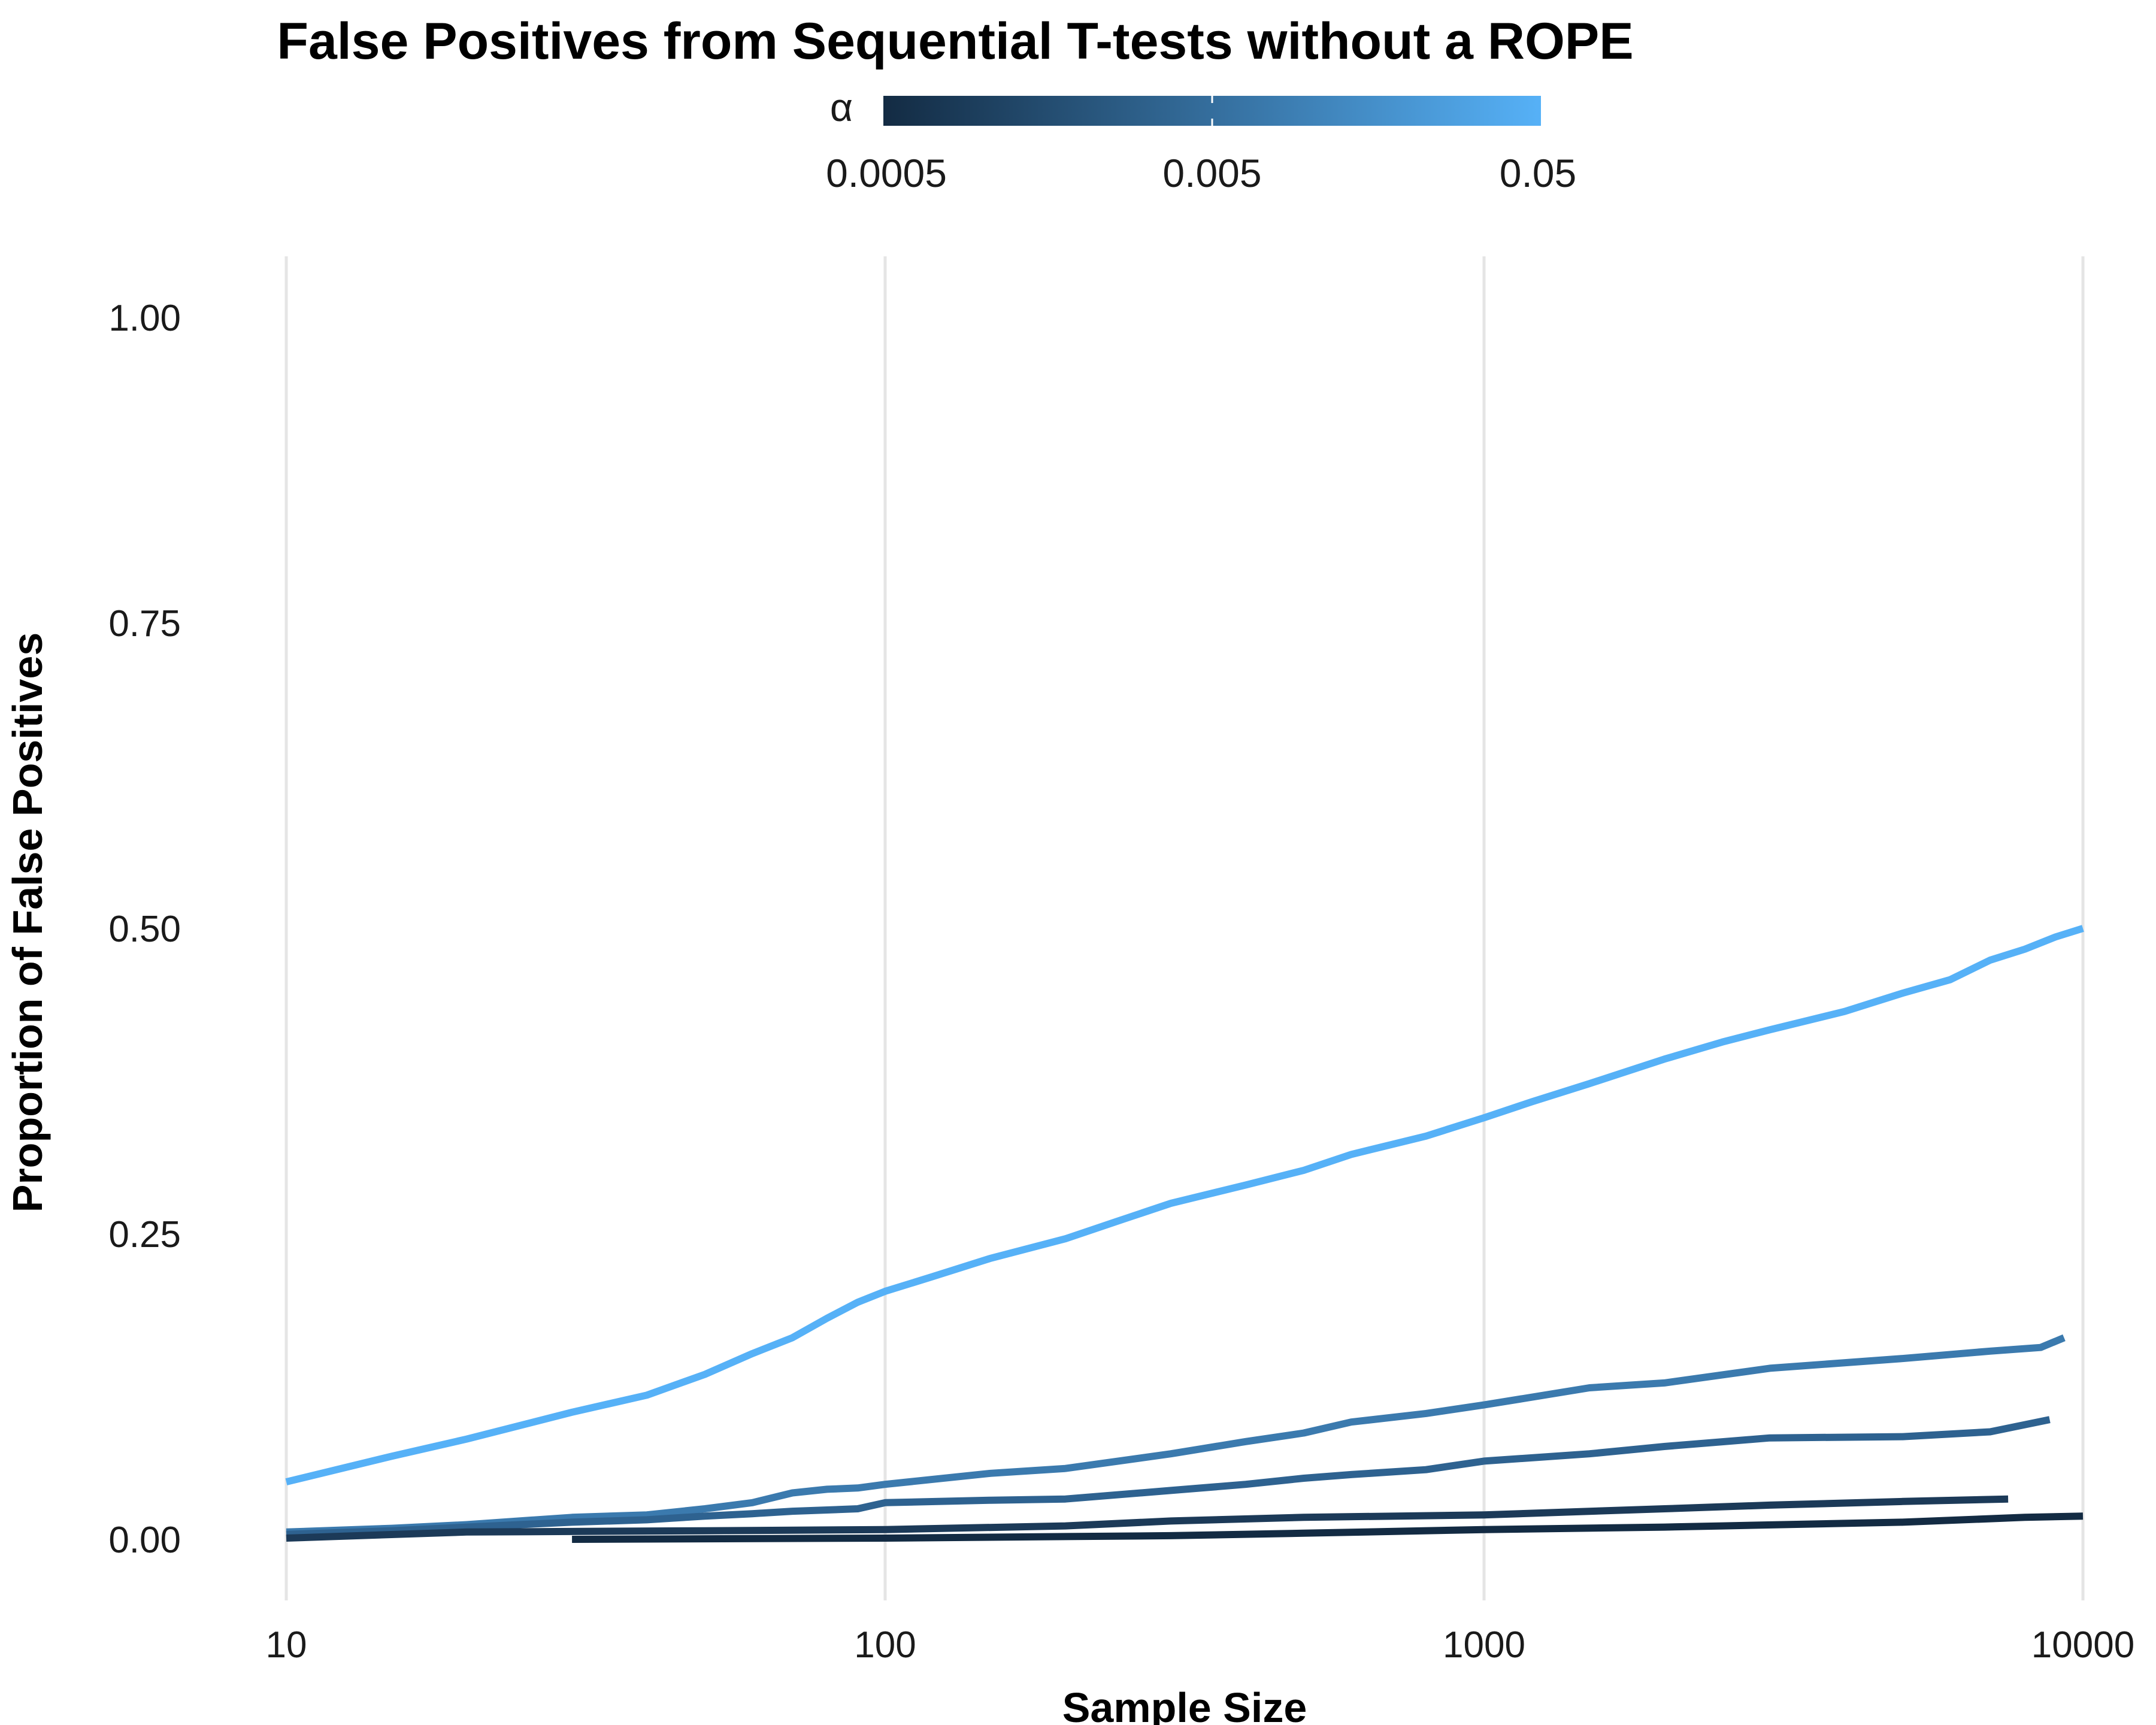  I want to click on y-axis-title: Proportion of False Positives, so click(27, 922).